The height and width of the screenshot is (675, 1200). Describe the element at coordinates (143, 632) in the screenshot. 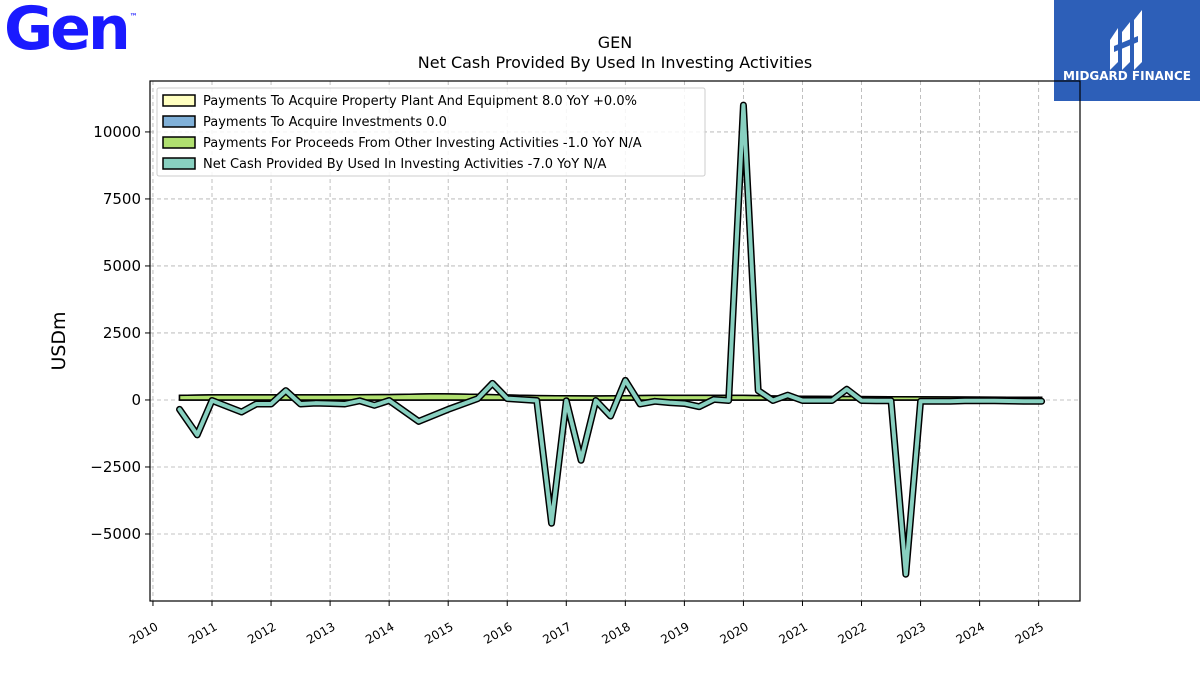

I see `x-tick-label: 2010` at that location.